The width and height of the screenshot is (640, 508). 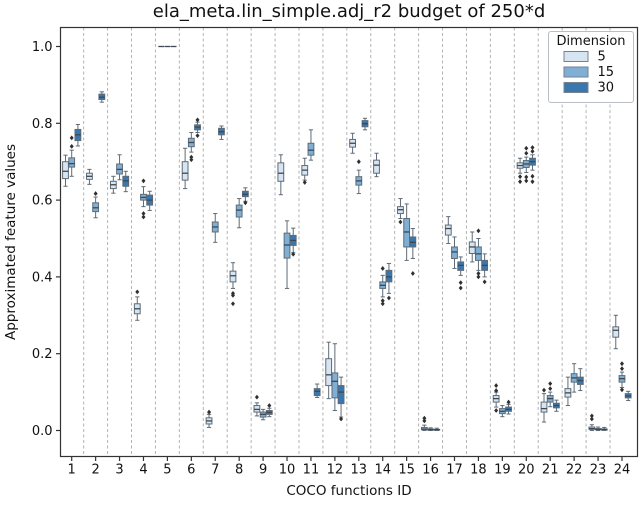 What do you see at coordinates (269, 410) in the screenshot?
I see `box-f9-dim30` at bounding box center [269, 410].